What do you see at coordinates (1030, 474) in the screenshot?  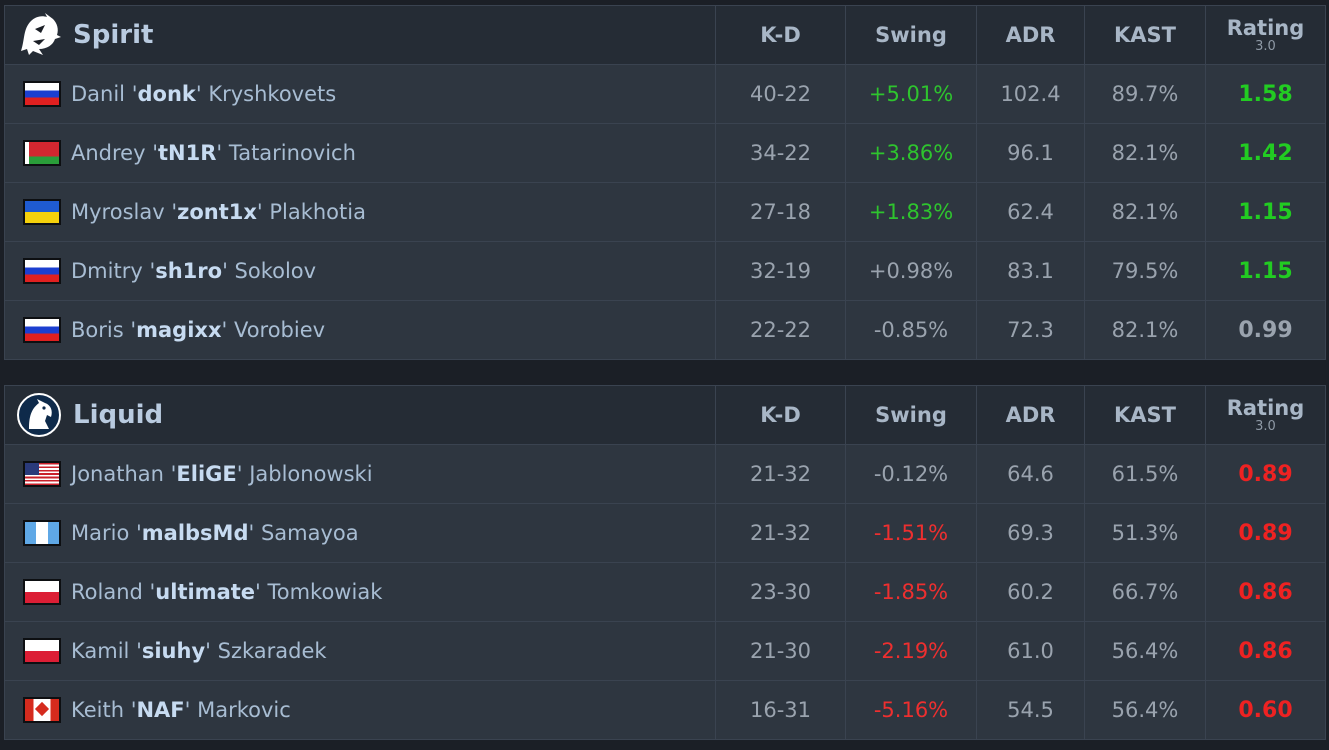 I see `adr-value: 64.6` at bounding box center [1030, 474].